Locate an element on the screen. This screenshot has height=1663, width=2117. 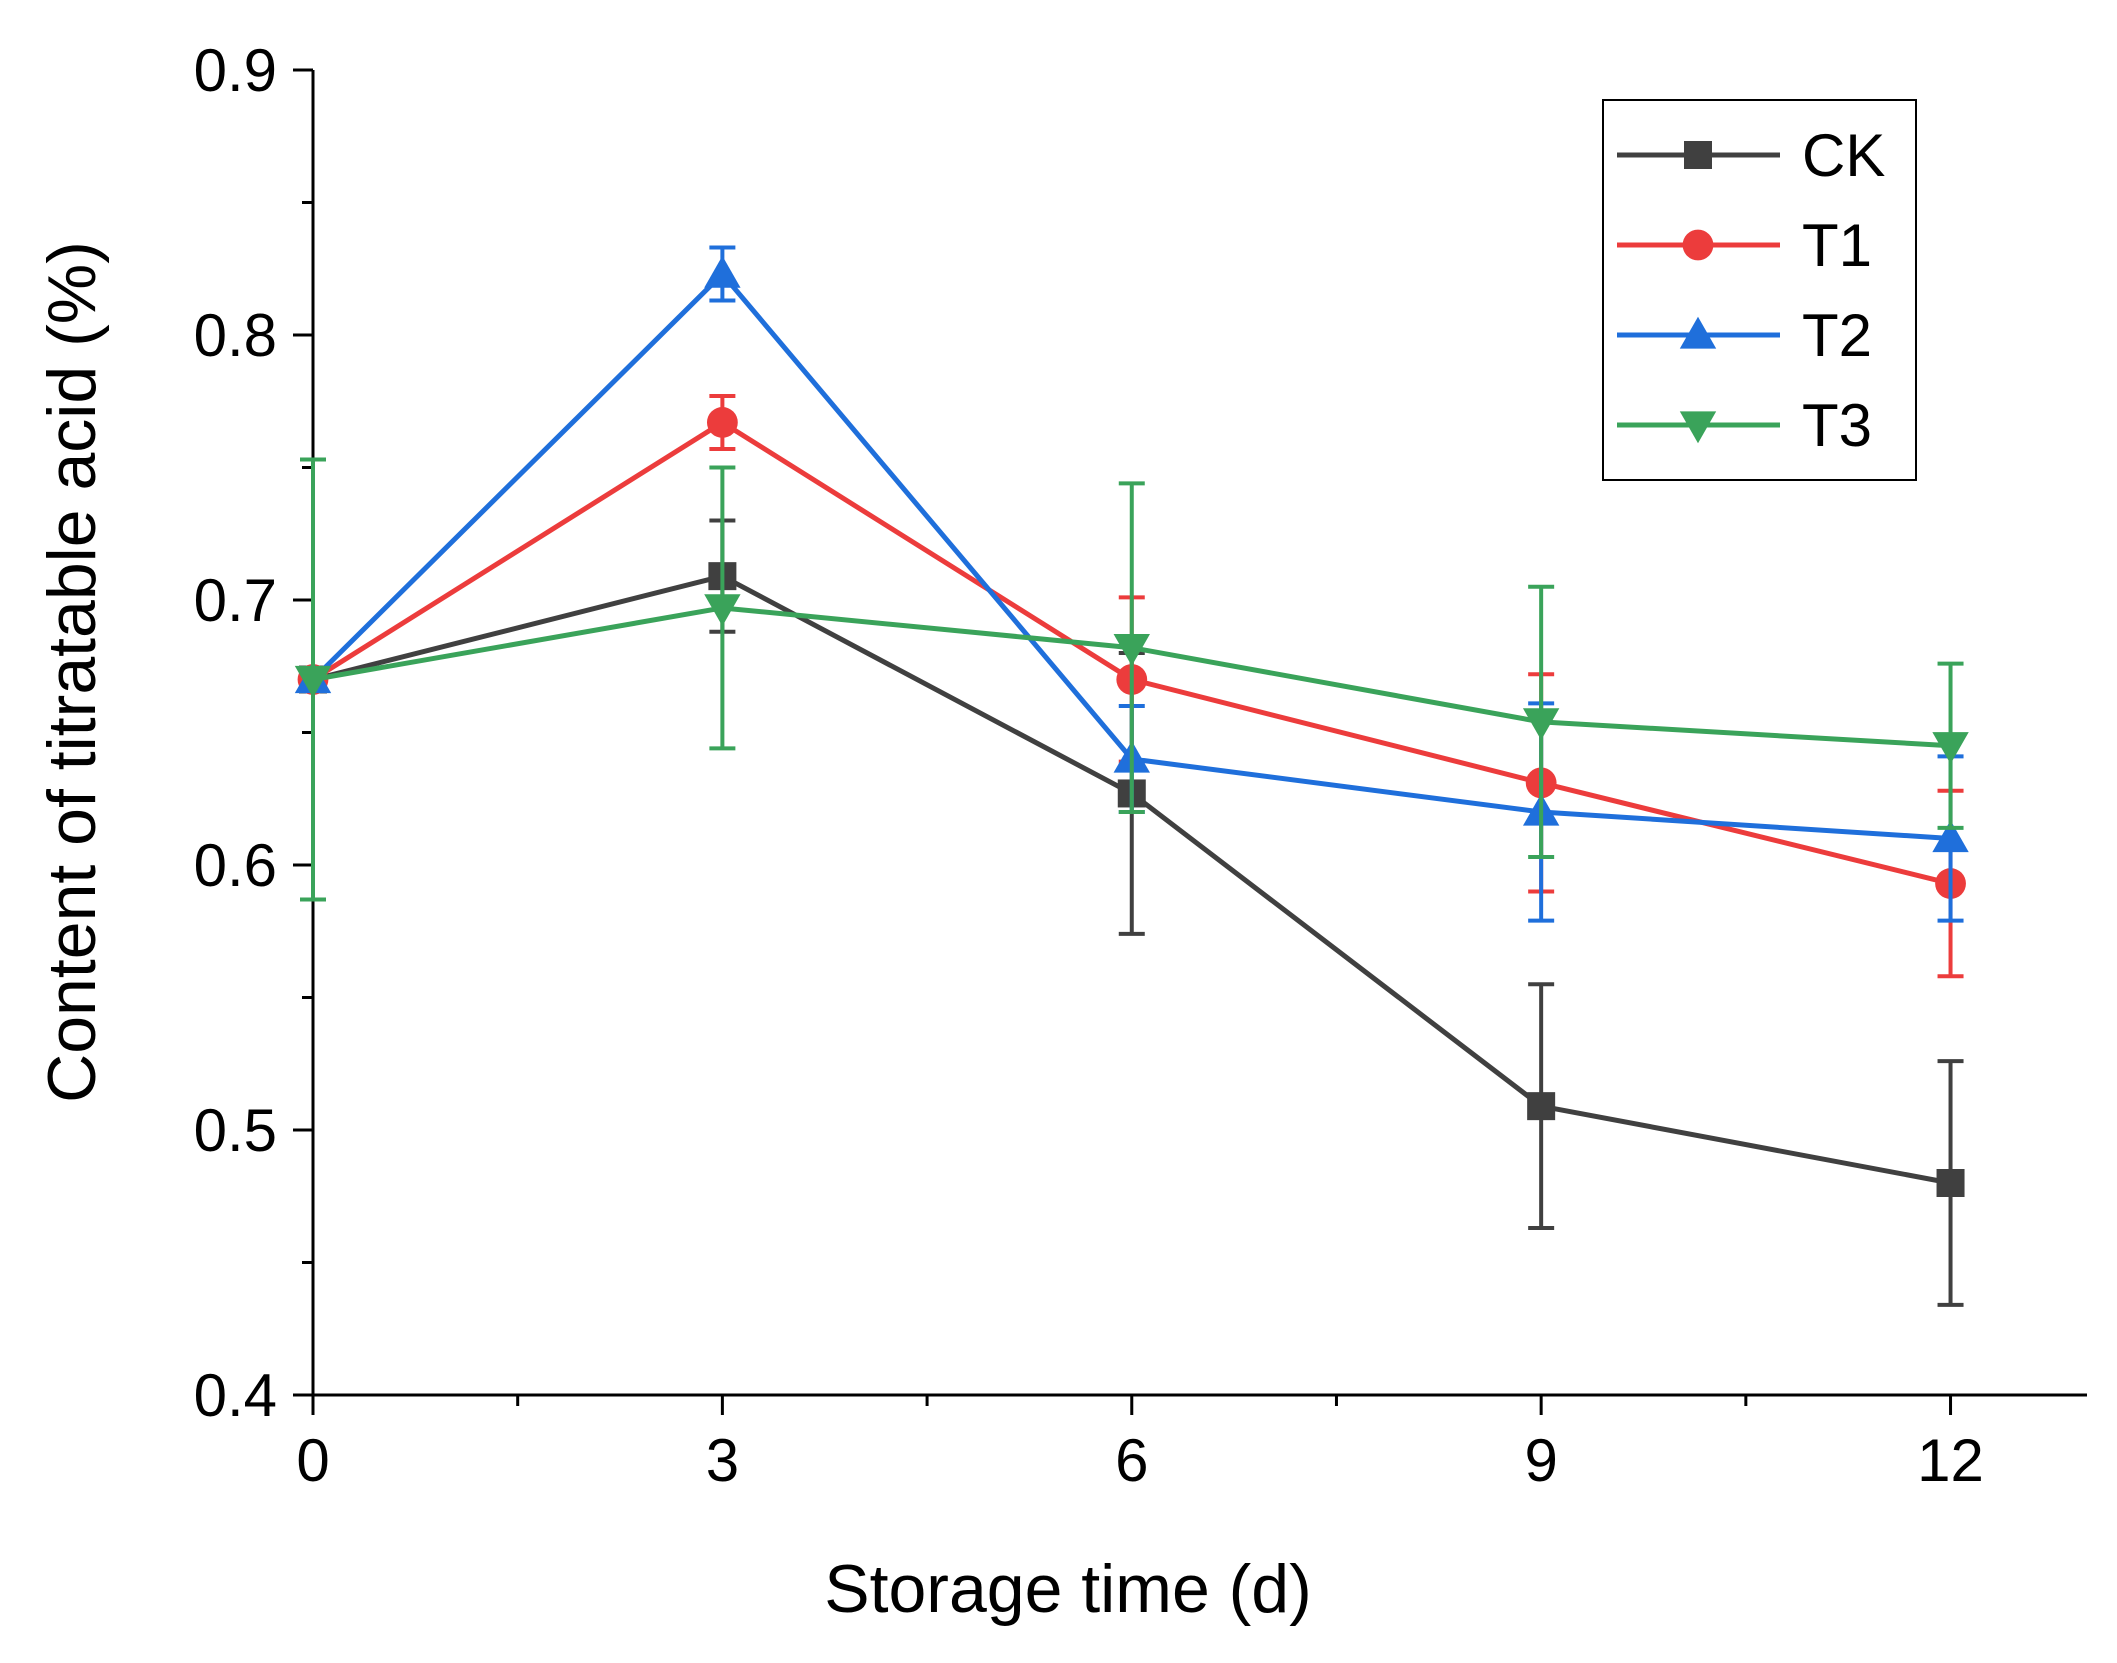
x-axis-title: Storage time (d) is located at coordinates (1068, 1589).